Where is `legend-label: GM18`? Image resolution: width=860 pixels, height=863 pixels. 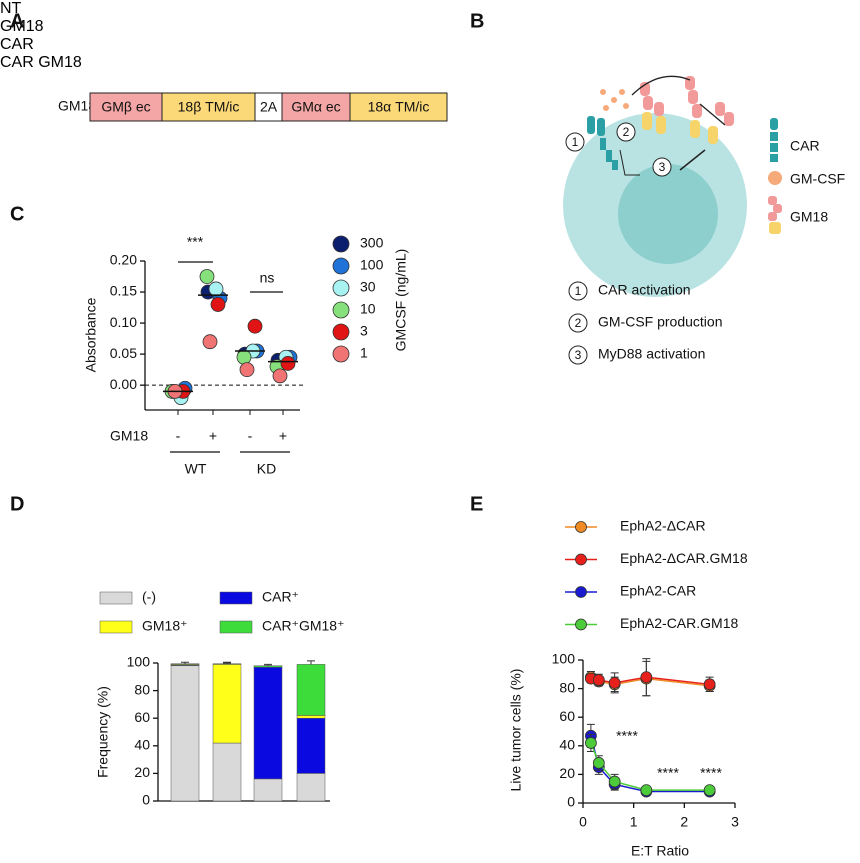
legend-label: GM18 is located at coordinates (809, 217).